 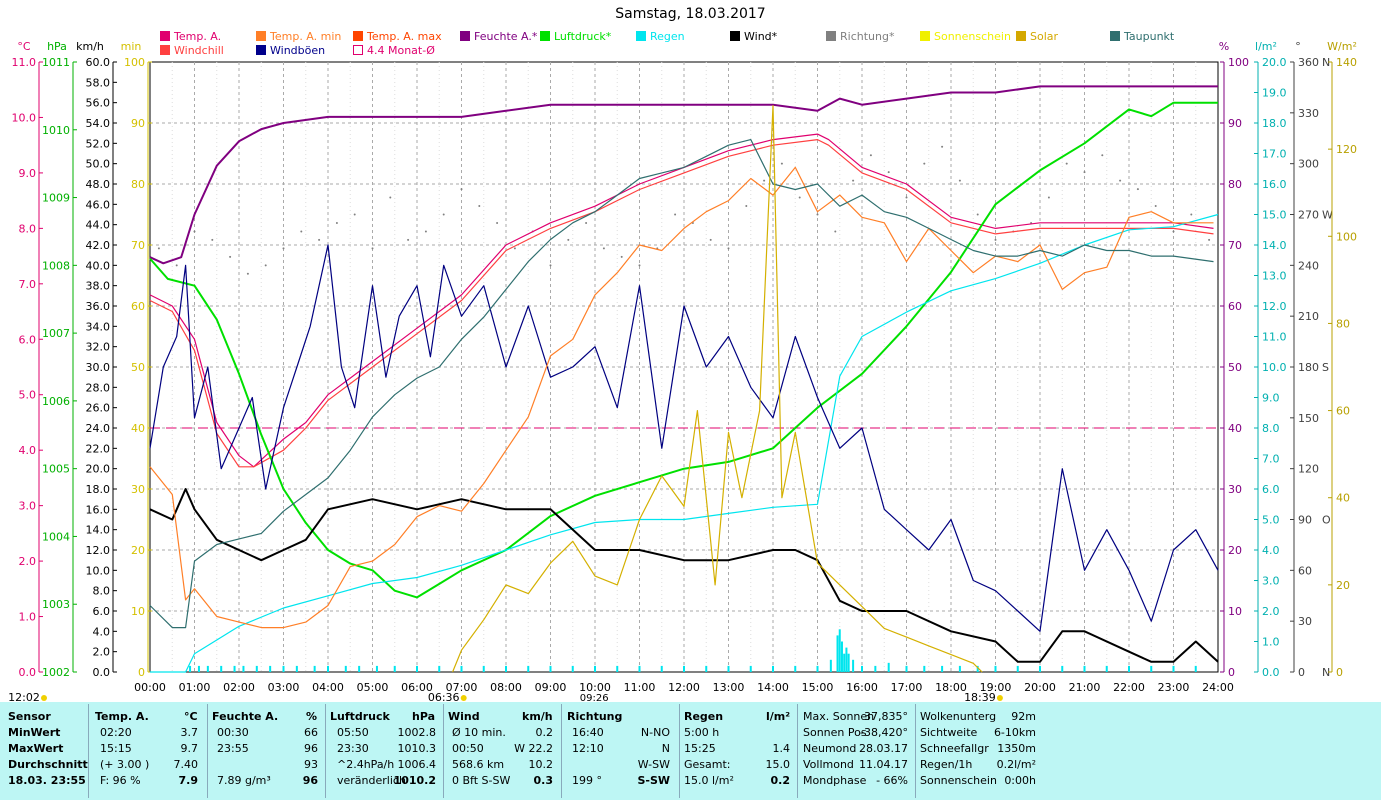 I want to click on stats-panel, so click(x=690, y=751).